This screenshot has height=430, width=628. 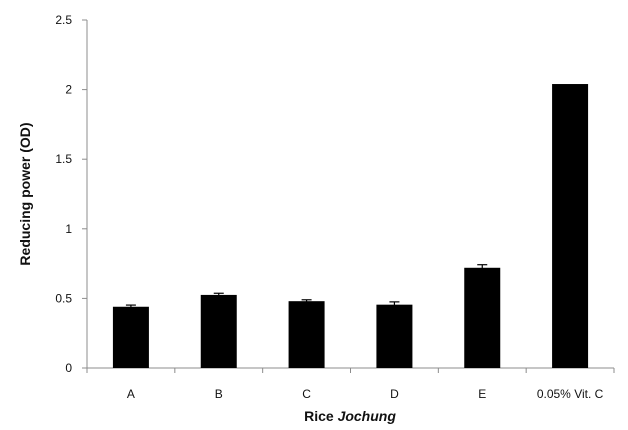 I want to click on x-tick-label: D, so click(x=394, y=394).